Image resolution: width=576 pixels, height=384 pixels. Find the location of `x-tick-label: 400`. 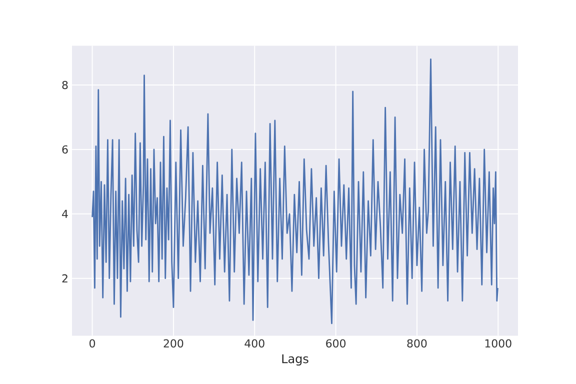

x-tick-label: 400 is located at coordinates (254, 343).